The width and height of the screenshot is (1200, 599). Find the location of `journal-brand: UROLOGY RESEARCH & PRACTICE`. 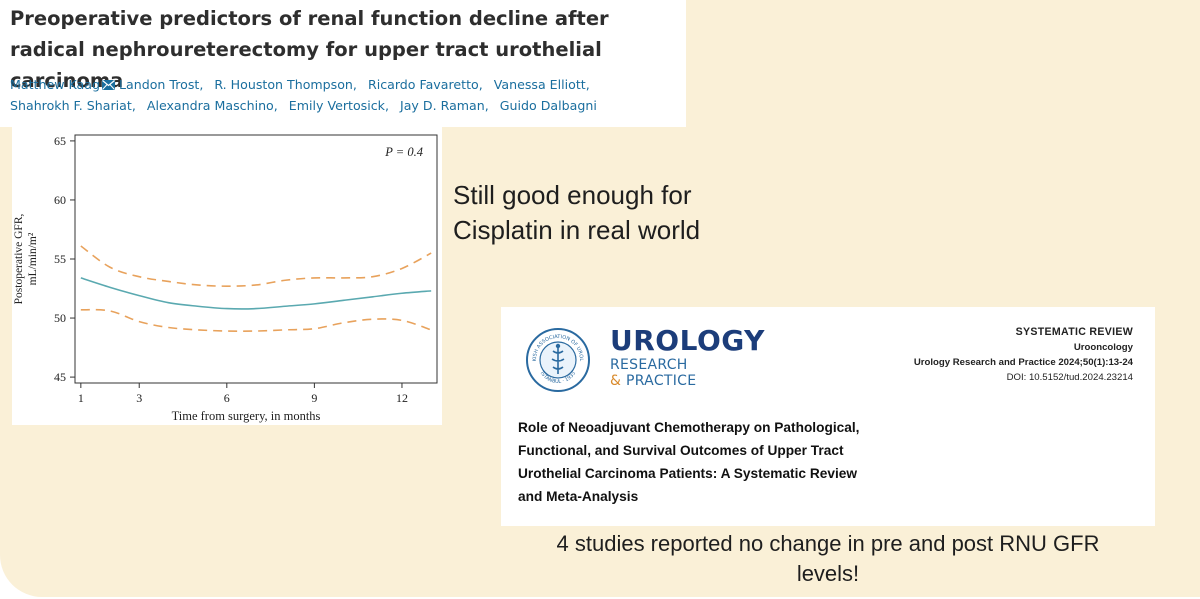

journal-brand: UROLOGY RESEARCH & PRACTICE is located at coordinates (687, 357).